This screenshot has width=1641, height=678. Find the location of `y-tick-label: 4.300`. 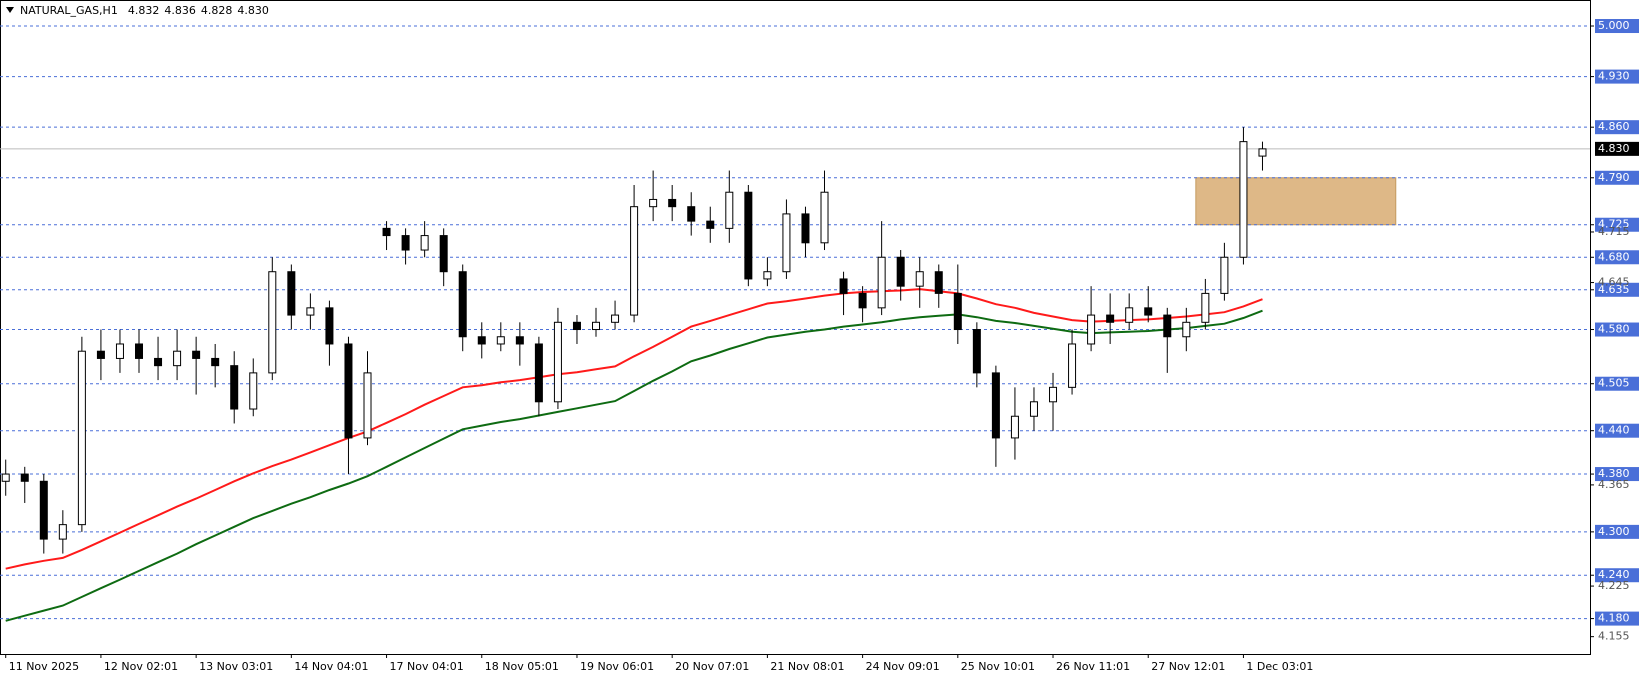

y-tick-label: 4.300 is located at coordinates (1614, 531).